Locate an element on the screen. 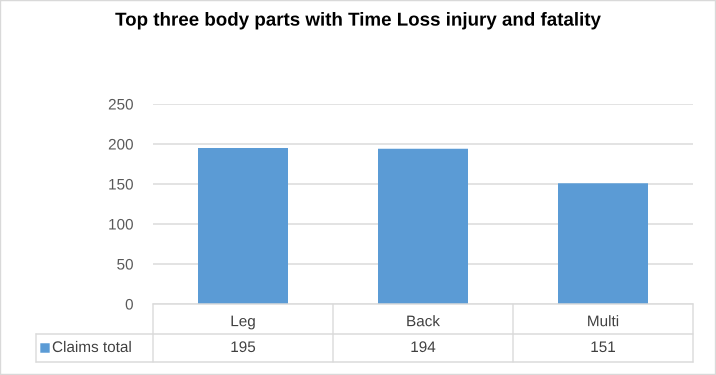  data-label: 195 is located at coordinates (243, 346).